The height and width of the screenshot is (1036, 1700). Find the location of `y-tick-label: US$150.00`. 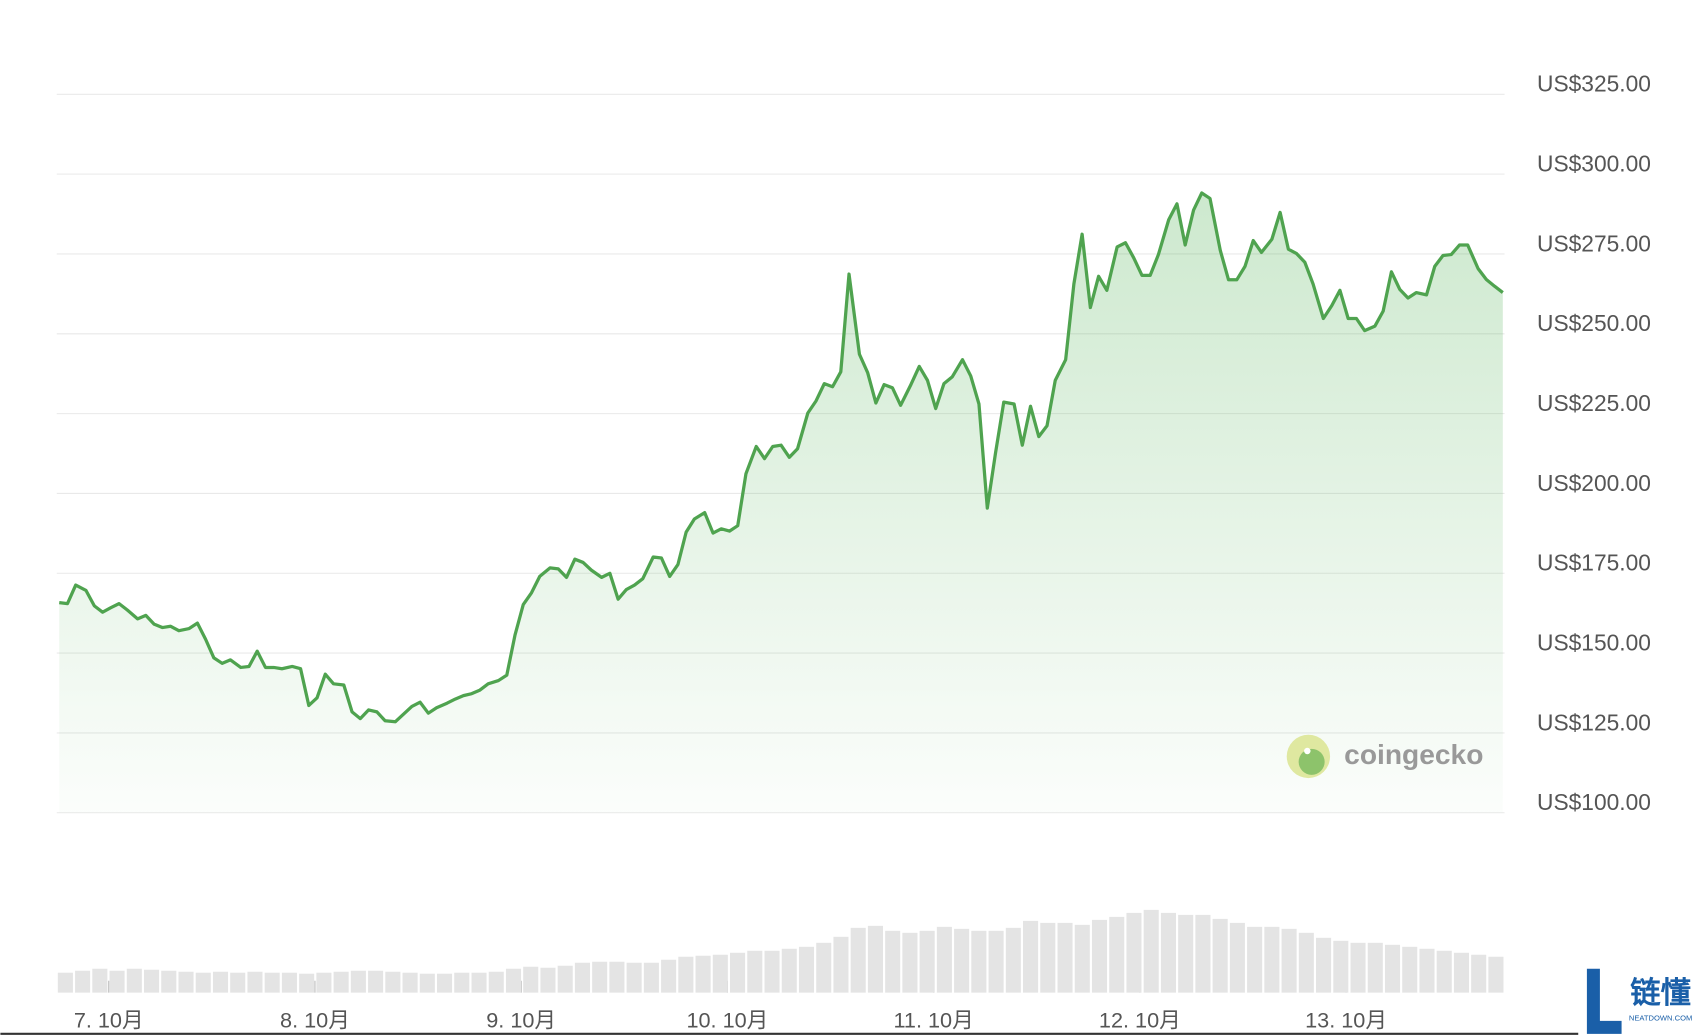

y-tick-label: US$150.00 is located at coordinates (1594, 642).